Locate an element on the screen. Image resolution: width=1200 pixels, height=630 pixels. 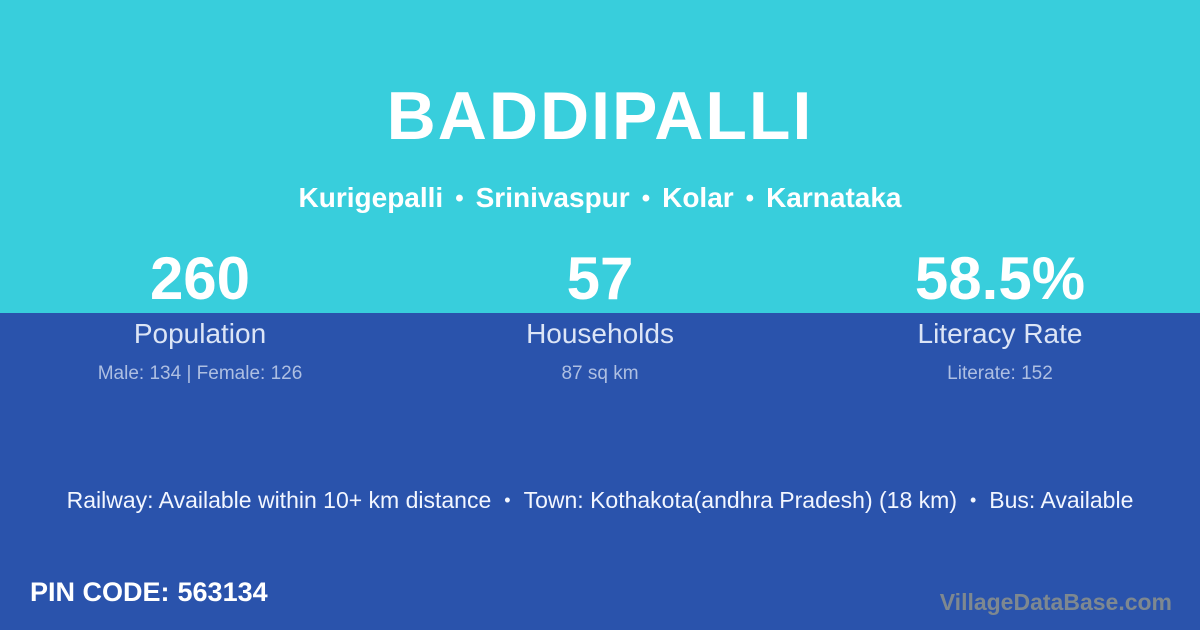
page-title: BADDIPALLI is located at coordinates (600, 116).